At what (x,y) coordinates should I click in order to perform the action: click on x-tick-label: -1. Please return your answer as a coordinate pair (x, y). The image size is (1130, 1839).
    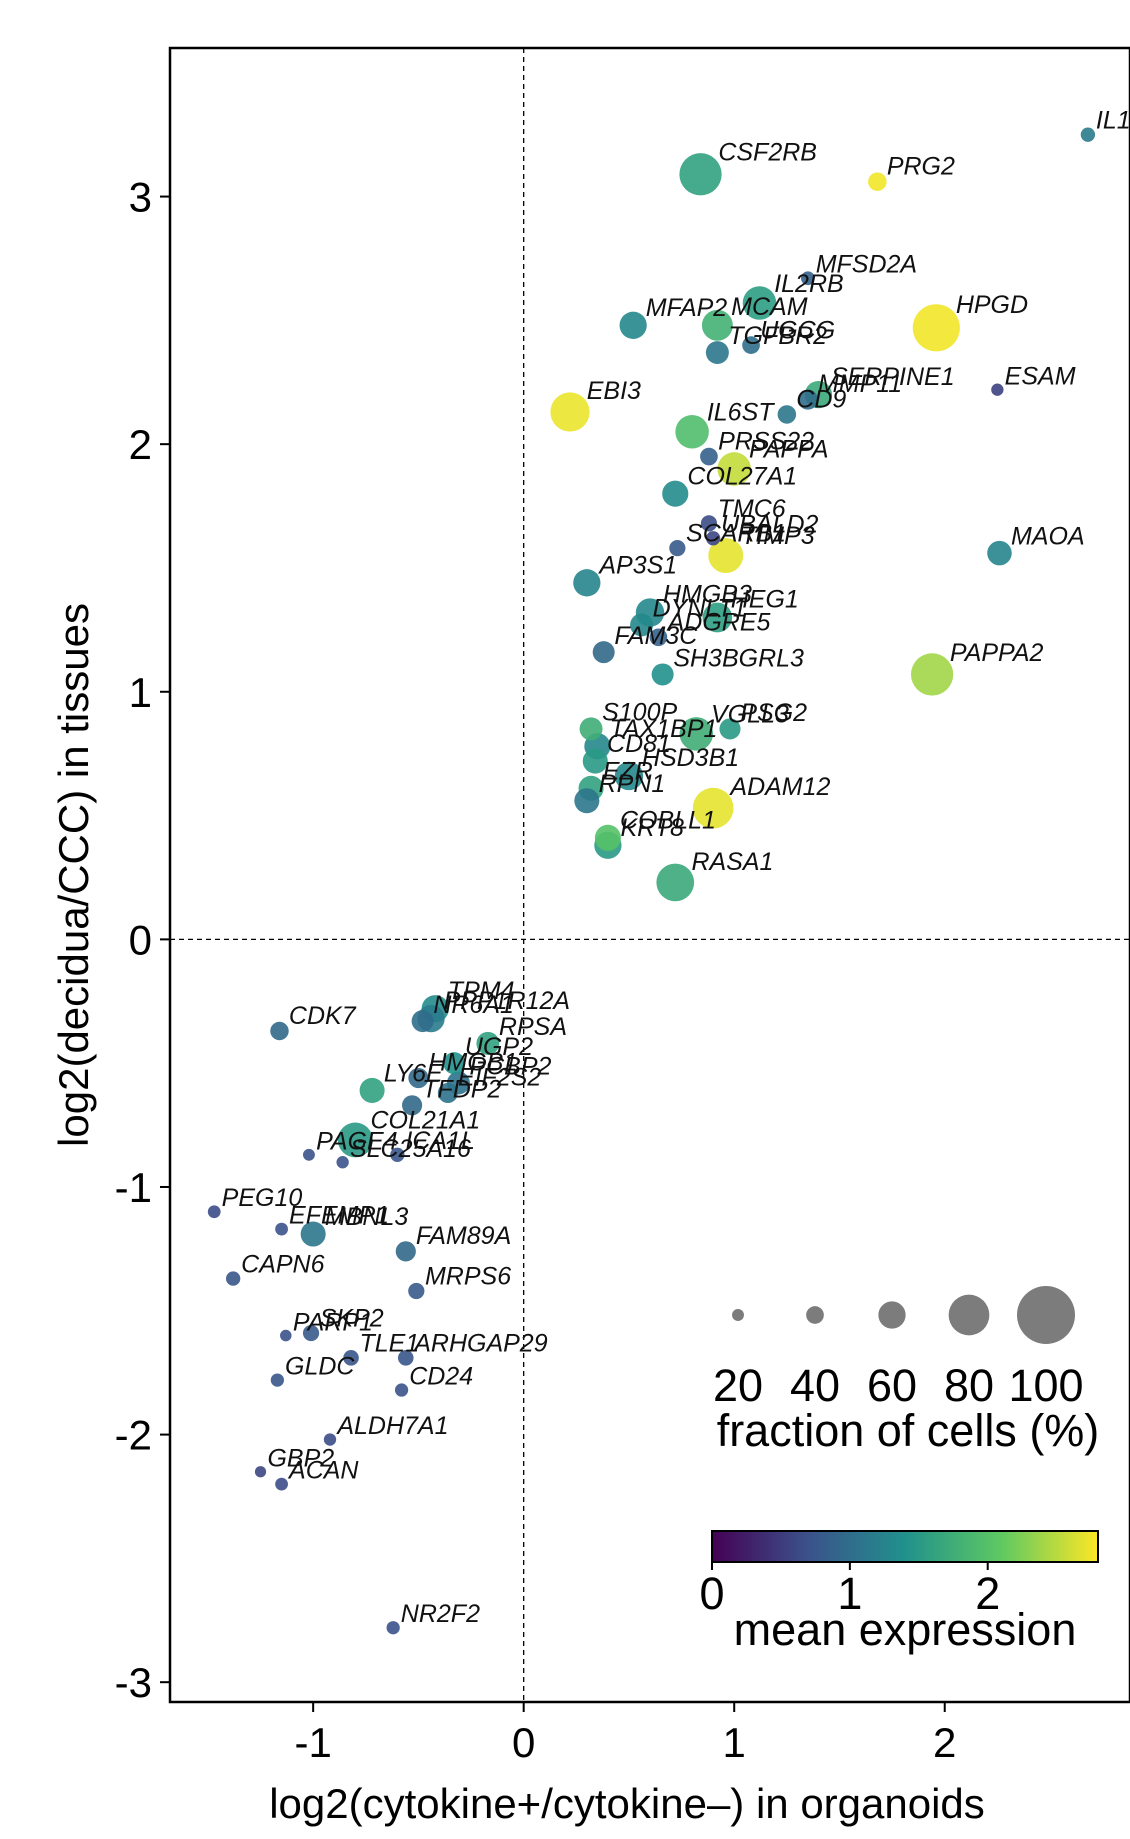
    Looking at the image, I should click on (312, 1742).